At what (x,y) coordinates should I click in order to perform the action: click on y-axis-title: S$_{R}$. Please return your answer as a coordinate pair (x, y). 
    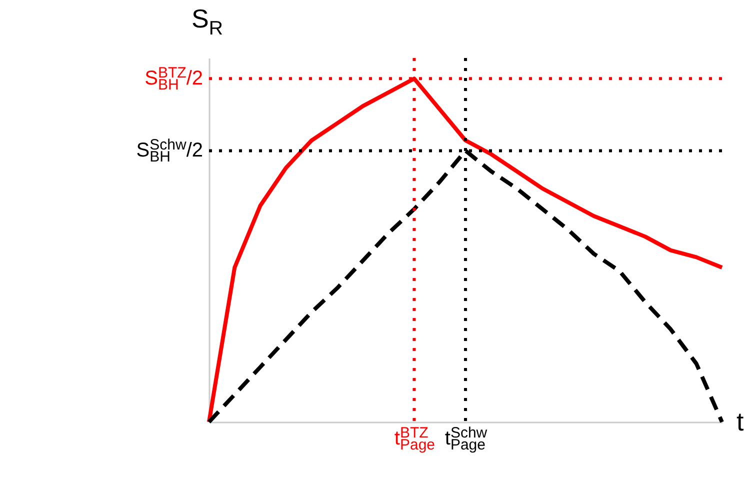
    Looking at the image, I should click on (207, 22).